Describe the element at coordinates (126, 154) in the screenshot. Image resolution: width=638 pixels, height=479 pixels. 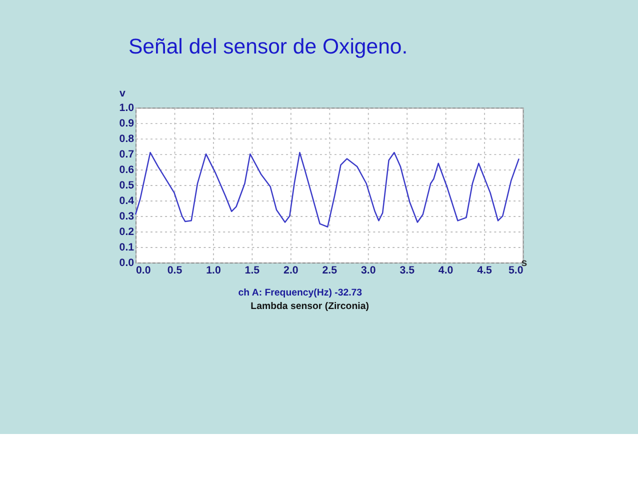
I see `y-tick-label: 0.7` at that location.